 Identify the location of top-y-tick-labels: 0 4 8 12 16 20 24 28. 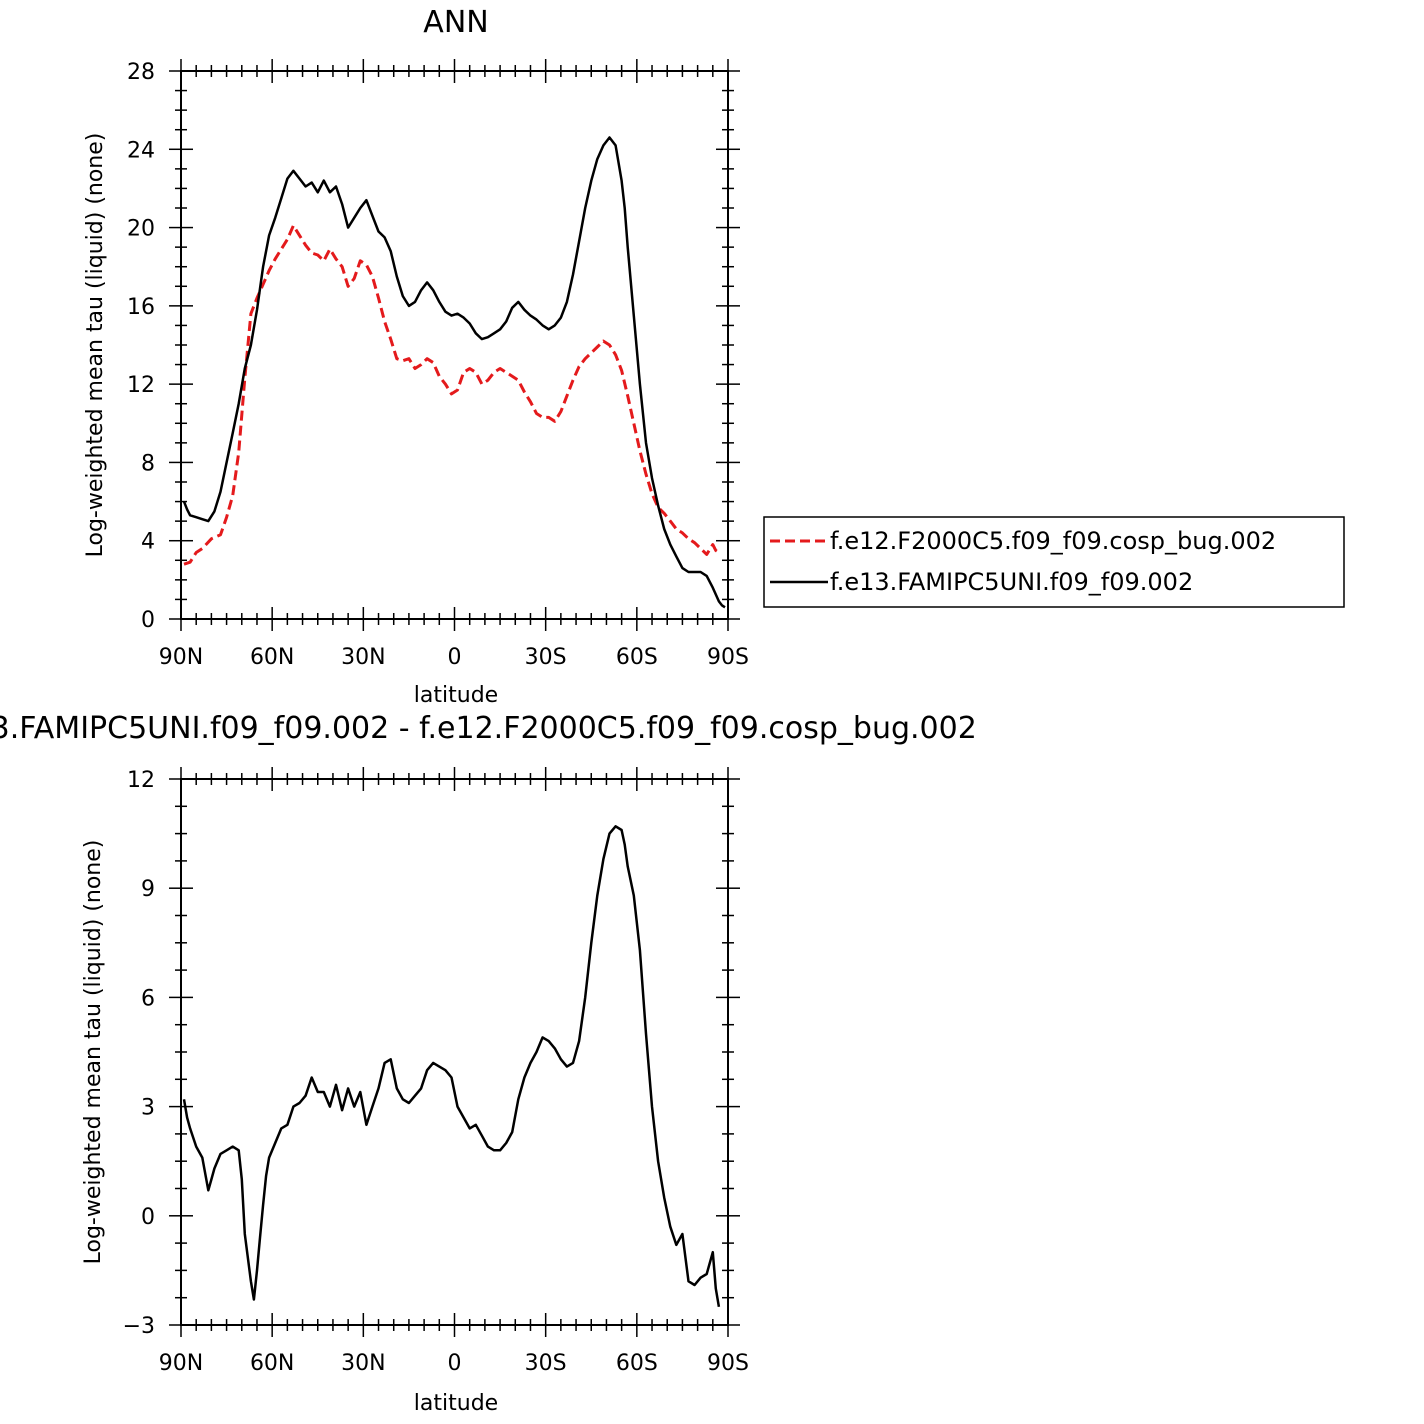
(141, 346).